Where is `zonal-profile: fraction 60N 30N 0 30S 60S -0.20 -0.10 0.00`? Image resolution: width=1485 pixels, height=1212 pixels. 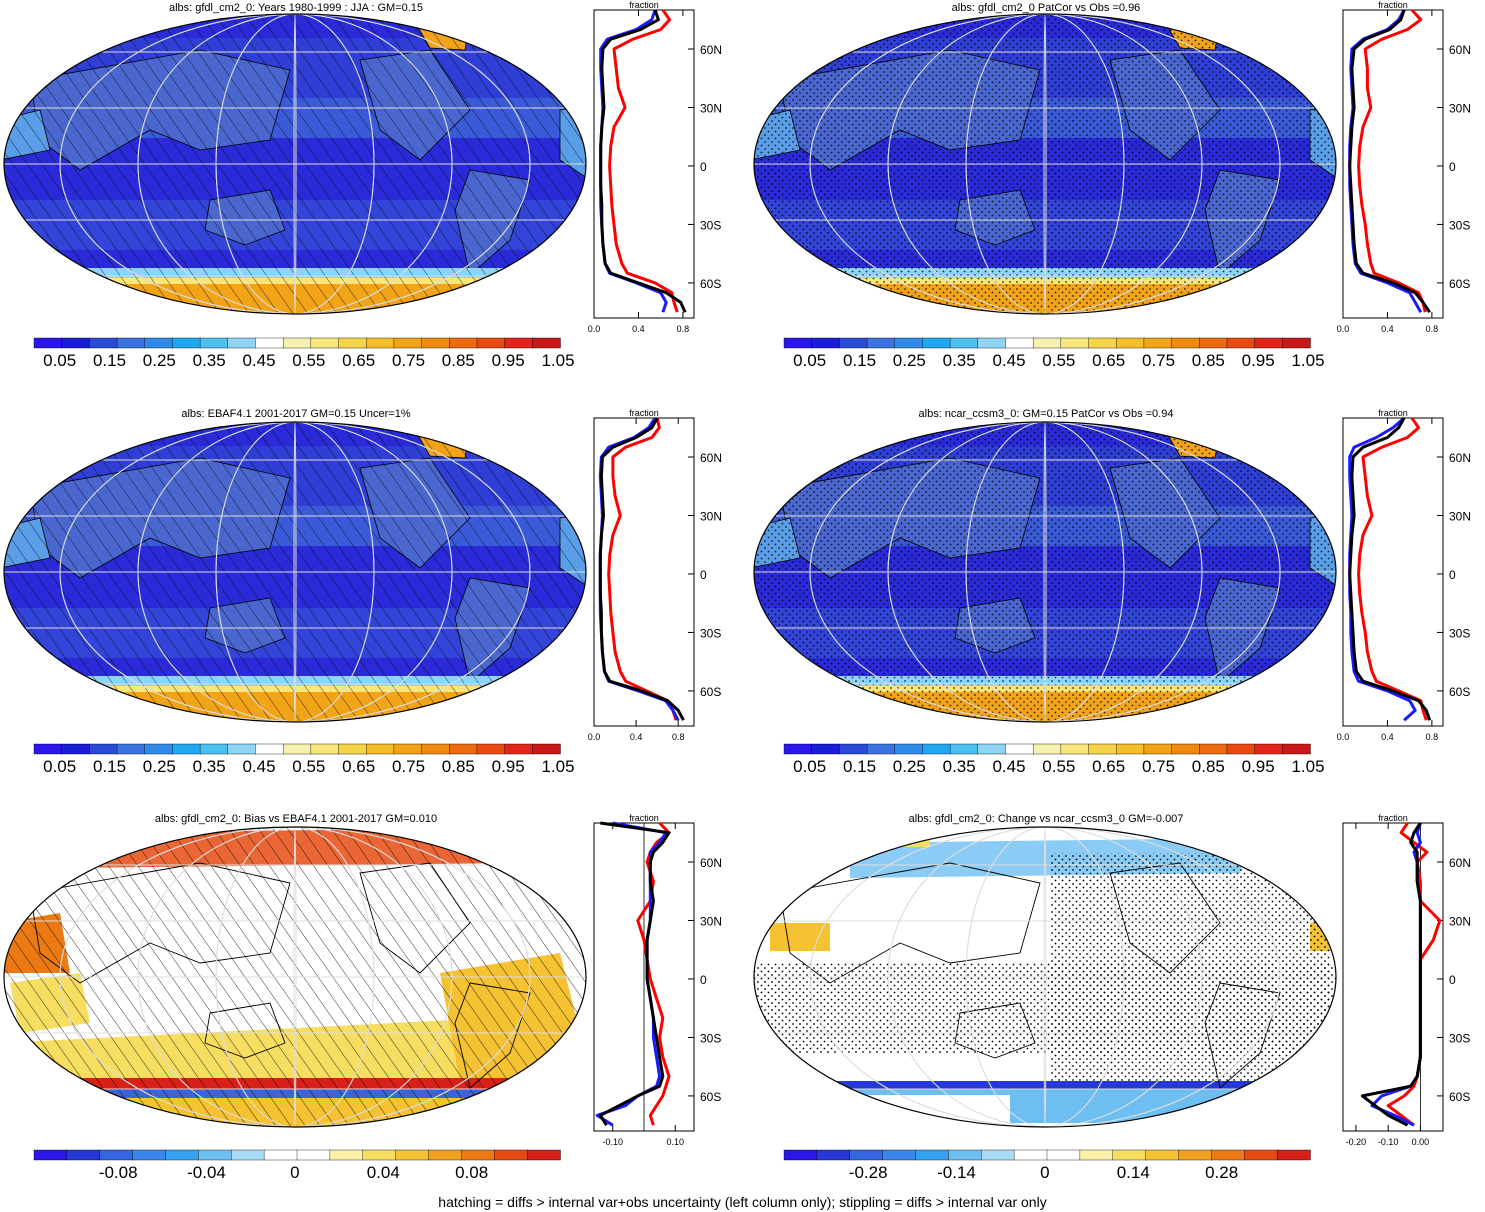 zonal-profile: fraction 60N 30N 0 30S 60S -0.20 -0.10 0.00 is located at coordinates (1406, 980).